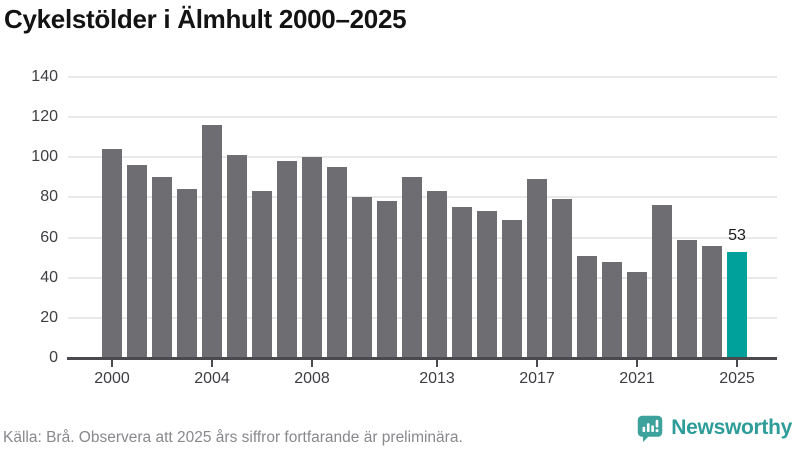 The width and height of the screenshot is (800, 450). What do you see at coordinates (312, 363) in the screenshot?
I see `x-tick-2008` at bounding box center [312, 363].